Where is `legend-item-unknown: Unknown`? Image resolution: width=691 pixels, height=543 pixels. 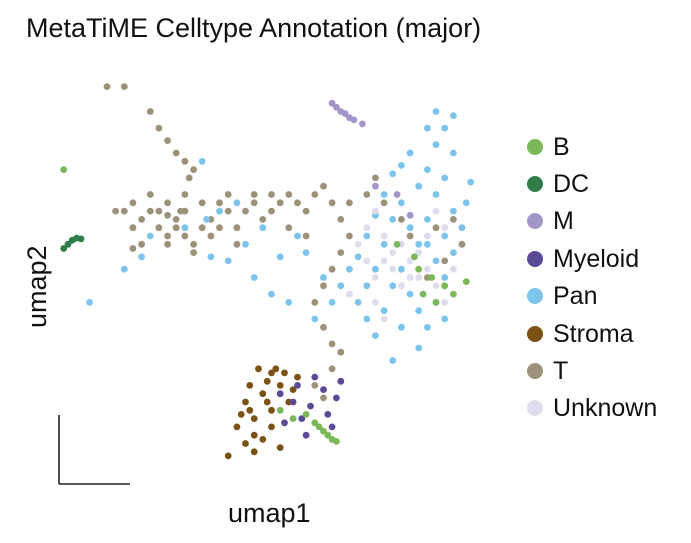
legend-item-unknown: Unknown is located at coordinates (592, 408).